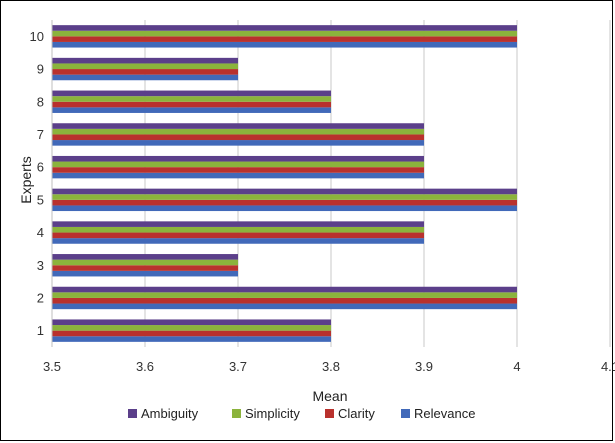  Describe the element at coordinates (40, 265) in the screenshot. I see `y-tick-label: 3` at that location.